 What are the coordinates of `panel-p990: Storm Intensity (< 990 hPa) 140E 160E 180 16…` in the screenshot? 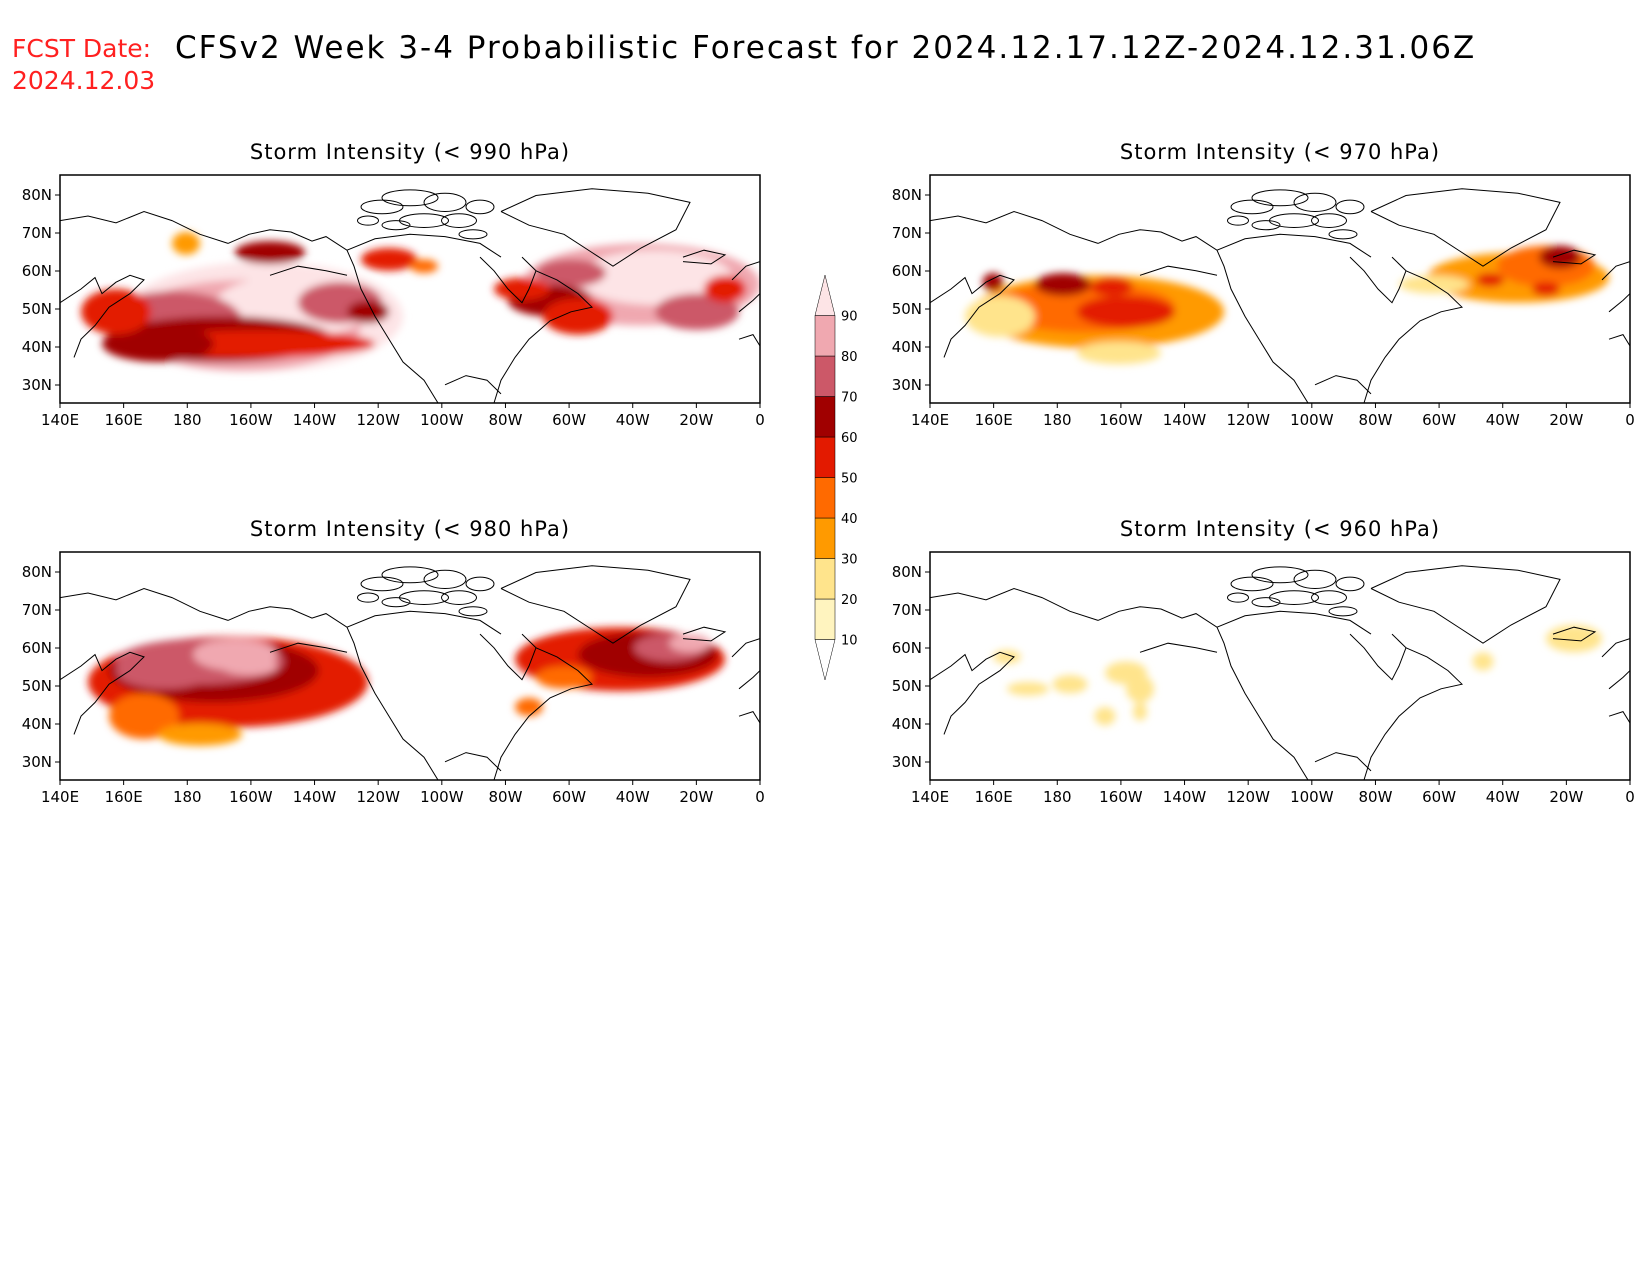 It's located at (393, 284).